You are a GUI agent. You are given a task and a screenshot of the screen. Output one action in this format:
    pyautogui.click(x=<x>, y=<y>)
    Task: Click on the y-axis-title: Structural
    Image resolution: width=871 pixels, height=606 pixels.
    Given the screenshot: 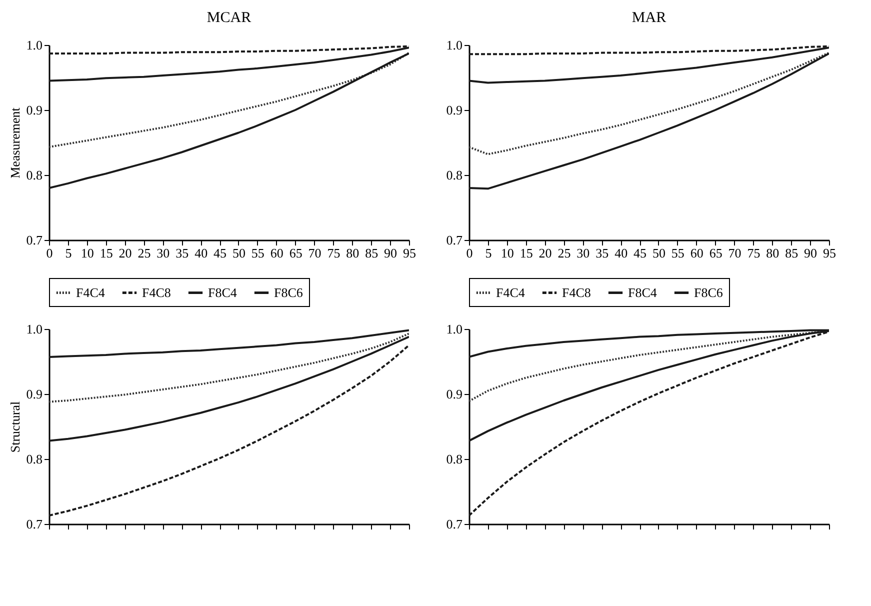 What is the action you would take?
    pyautogui.click(x=14, y=426)
    